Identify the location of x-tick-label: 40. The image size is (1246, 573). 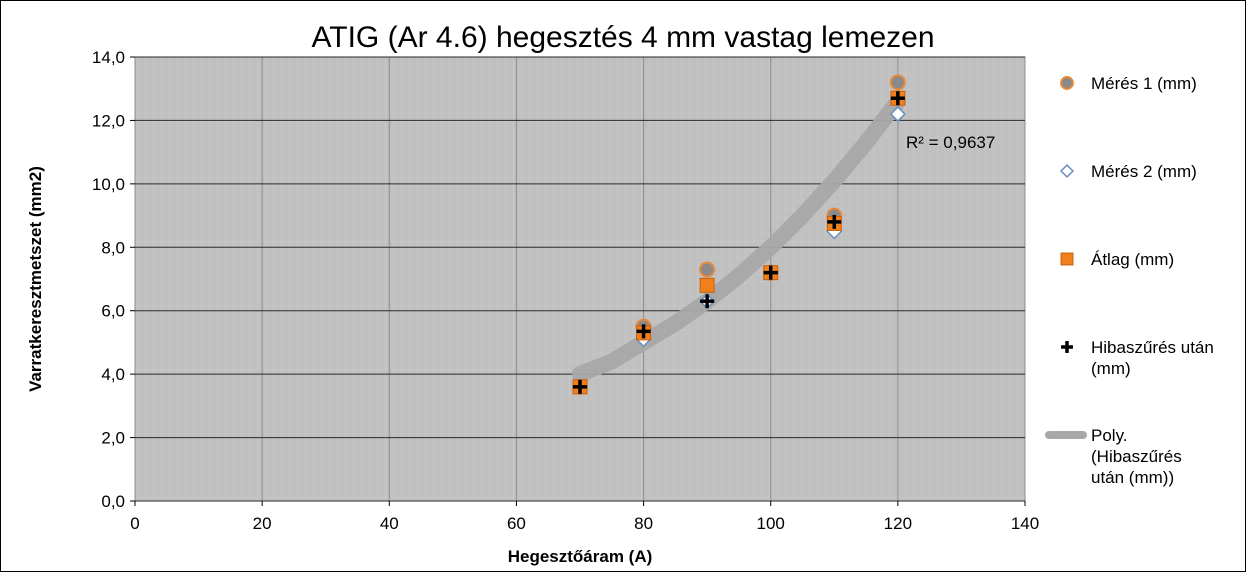
(389, 523).